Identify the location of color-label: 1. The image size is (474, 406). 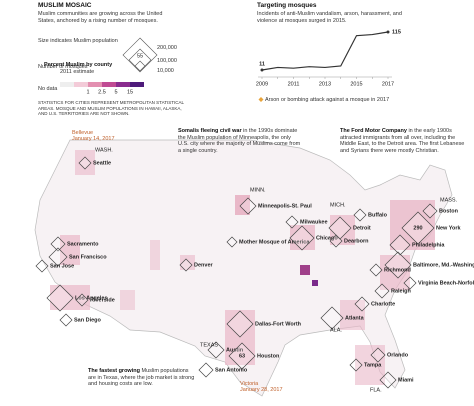
(87, 92).